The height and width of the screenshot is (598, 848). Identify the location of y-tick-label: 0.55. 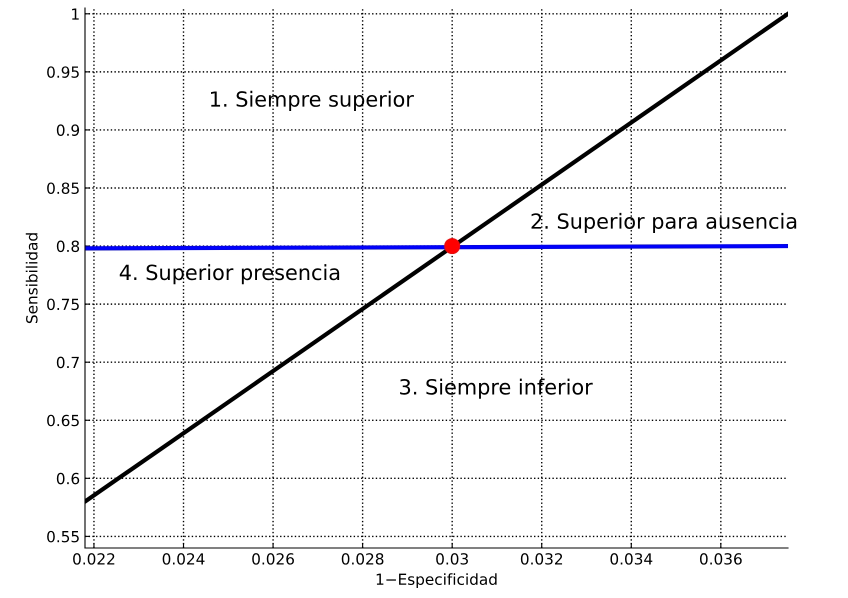
(63, 536).